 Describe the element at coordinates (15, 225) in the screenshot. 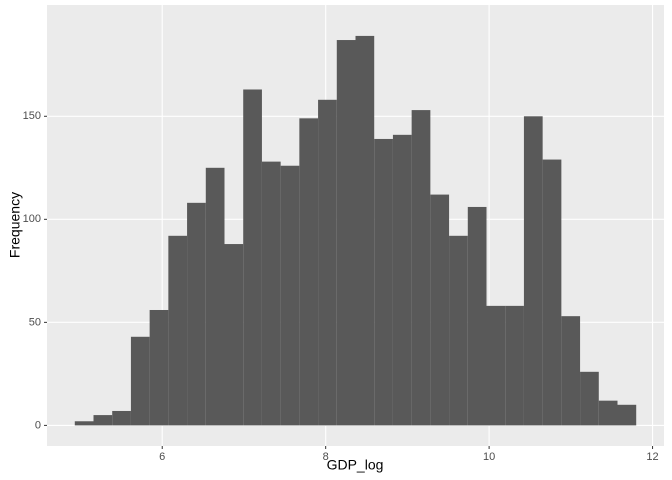

I see `y-axis-title: Frequency` at that location.